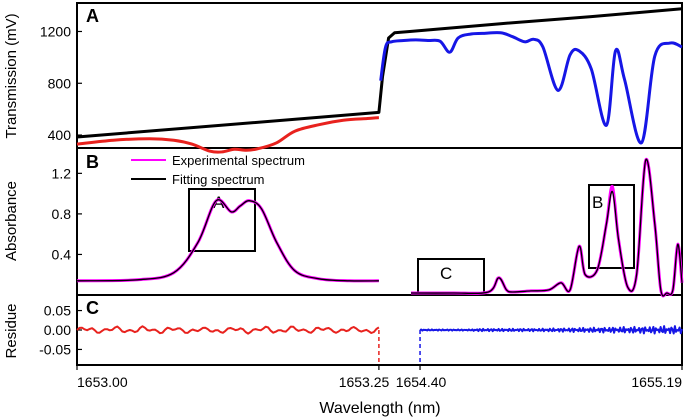 The image size is (692, 419). Describe the element at coordinates (60, 83) in the screenshot. I see `panel-a-ytick-label: 800` at that location.